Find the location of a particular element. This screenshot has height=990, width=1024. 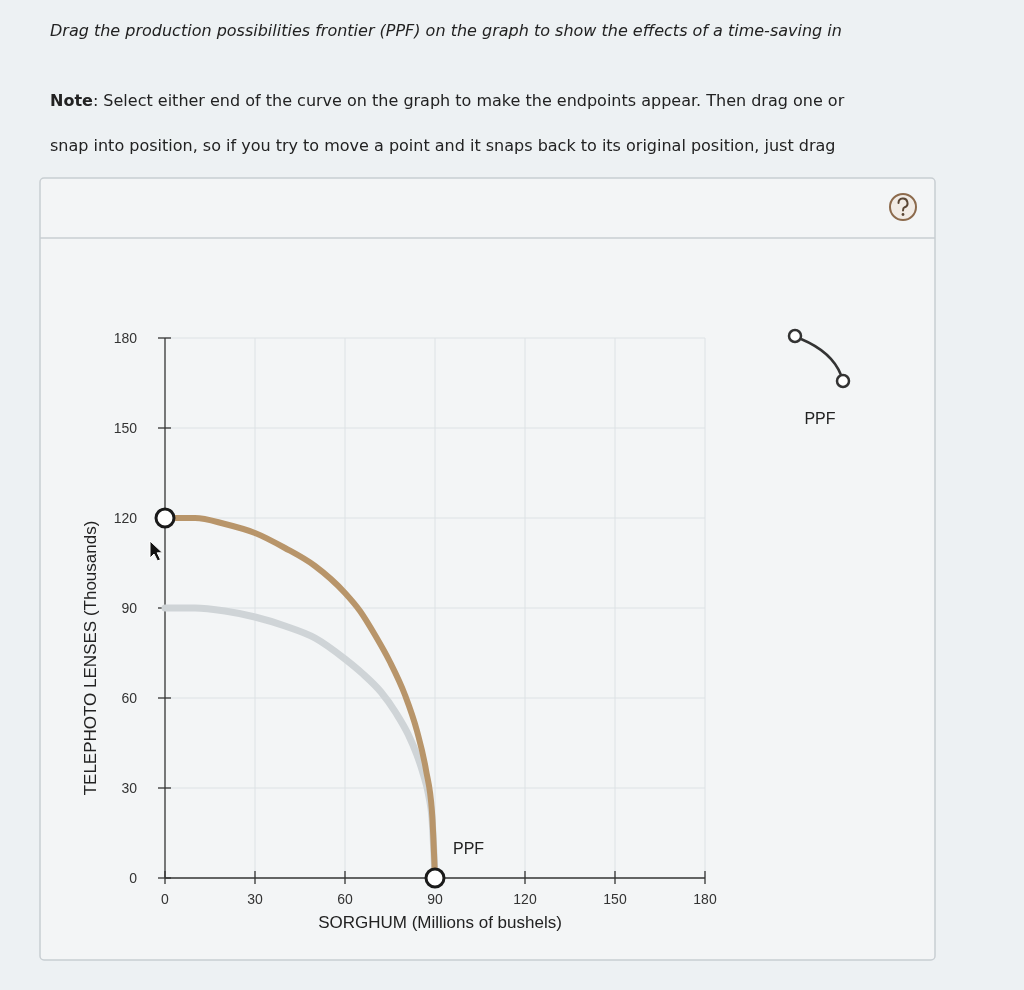

y-axis-title: TELEPHOTO LENSES (Thousands) is located at coordinates (90, 658).